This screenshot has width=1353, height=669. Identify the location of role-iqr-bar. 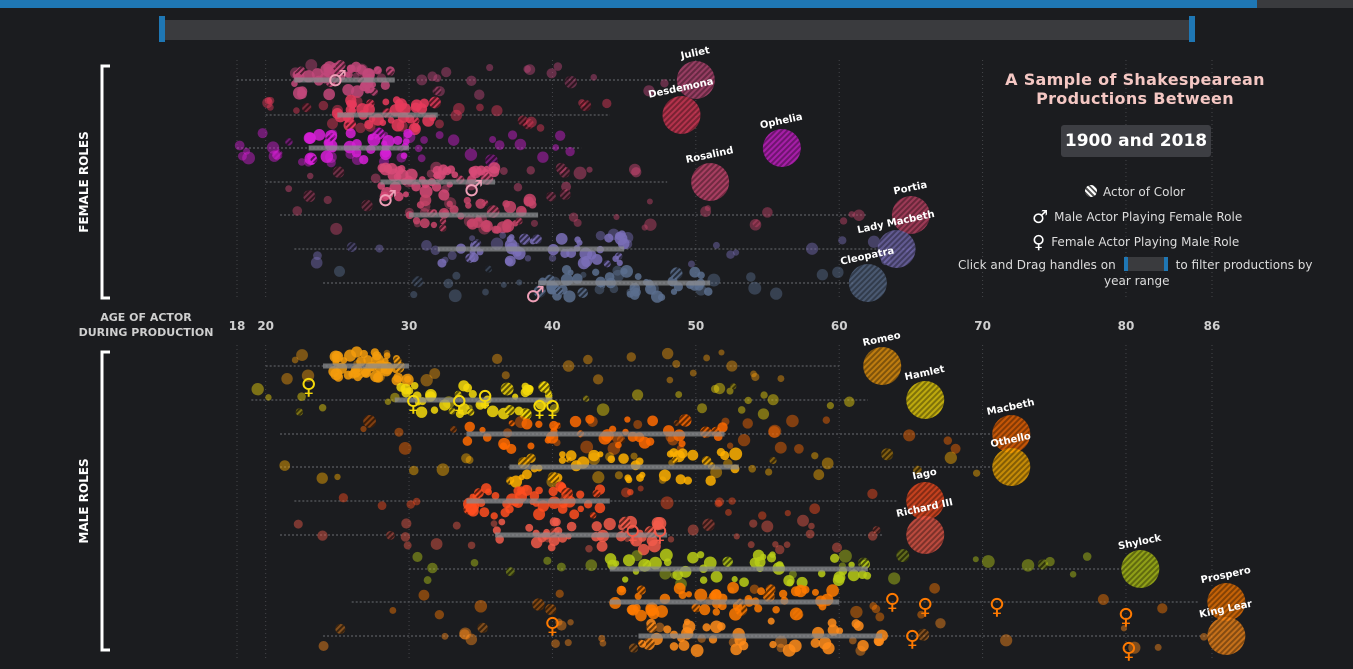
(595, 434).